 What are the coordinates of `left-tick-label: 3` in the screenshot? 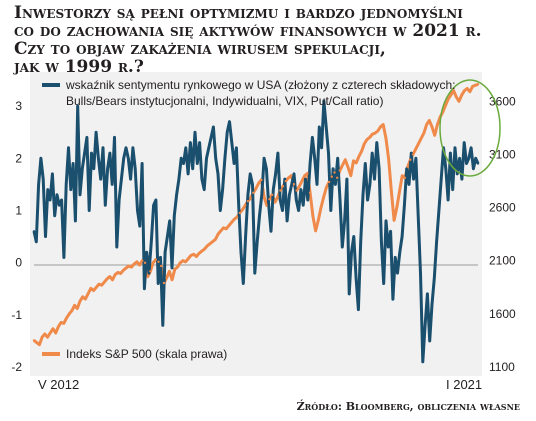 It's located at (18, 106).